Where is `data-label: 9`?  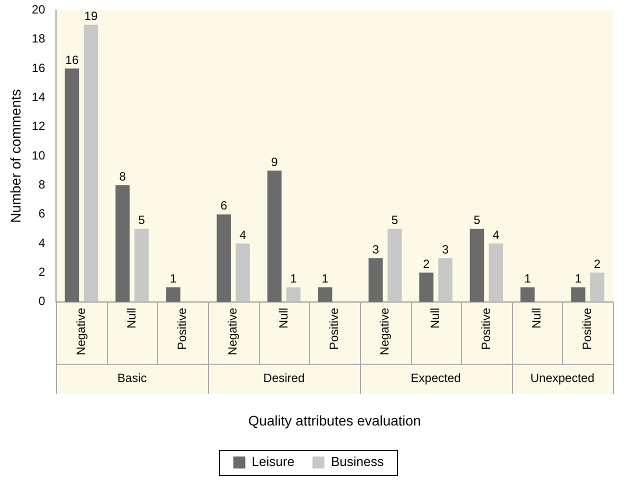
data-label: 9 is located at coordinates (274, 161).